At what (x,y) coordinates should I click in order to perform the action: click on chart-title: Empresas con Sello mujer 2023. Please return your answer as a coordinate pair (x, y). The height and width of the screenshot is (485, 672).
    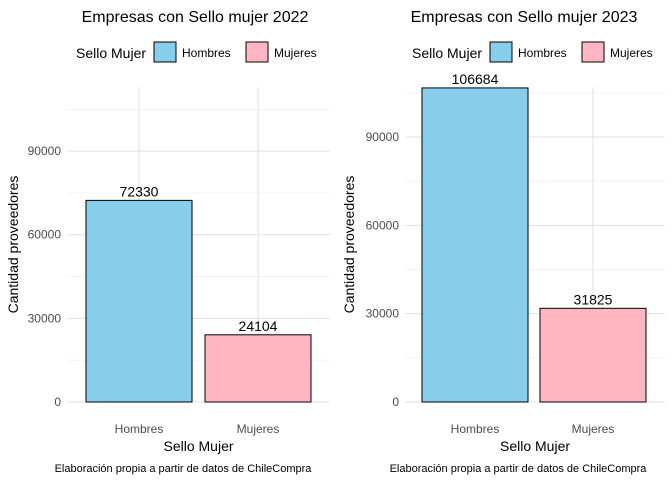
    Looking at the image, I should click on (524, 17).